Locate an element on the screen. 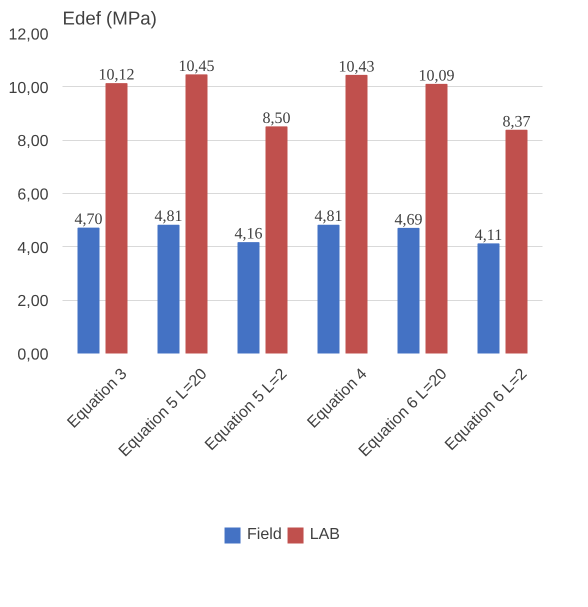 This screenshot has height=607, width=588. legend-label: Field is located at coordinates (264, 535).